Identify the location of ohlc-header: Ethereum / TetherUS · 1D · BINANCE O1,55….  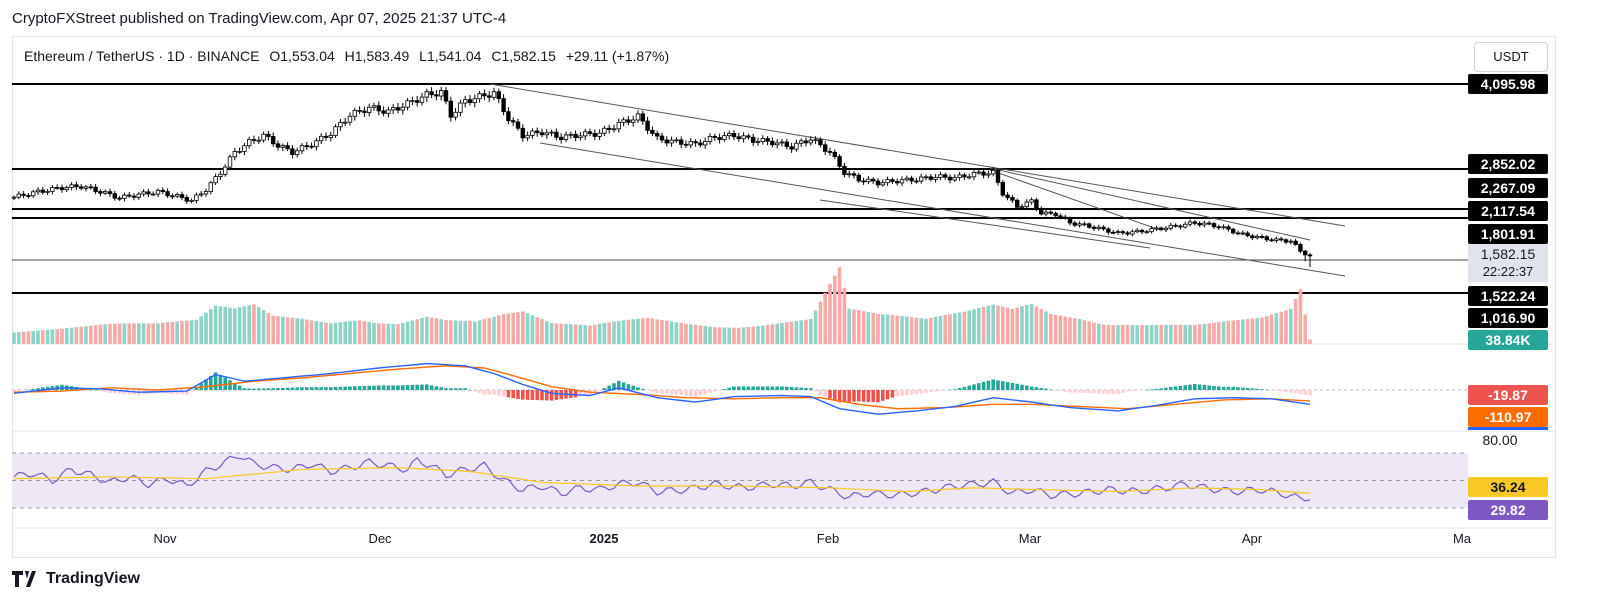
(349, 56).